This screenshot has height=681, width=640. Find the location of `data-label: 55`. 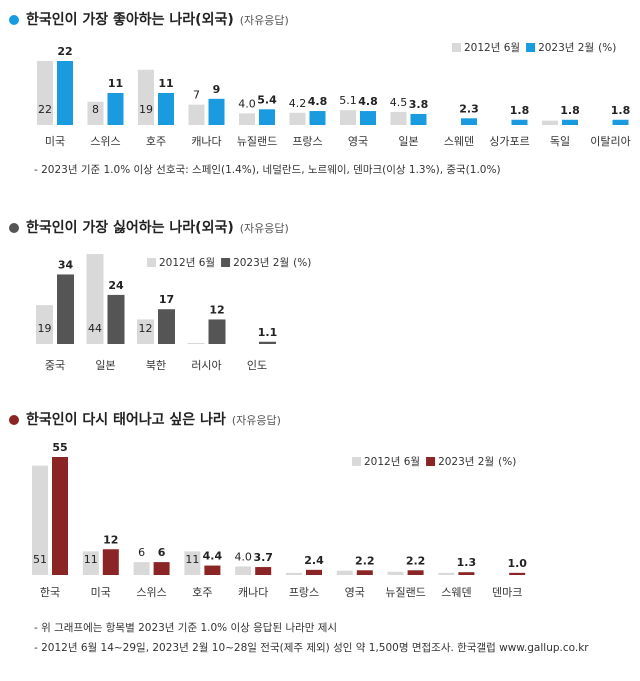

data-label: 55 is located at coordinates (59, 447).